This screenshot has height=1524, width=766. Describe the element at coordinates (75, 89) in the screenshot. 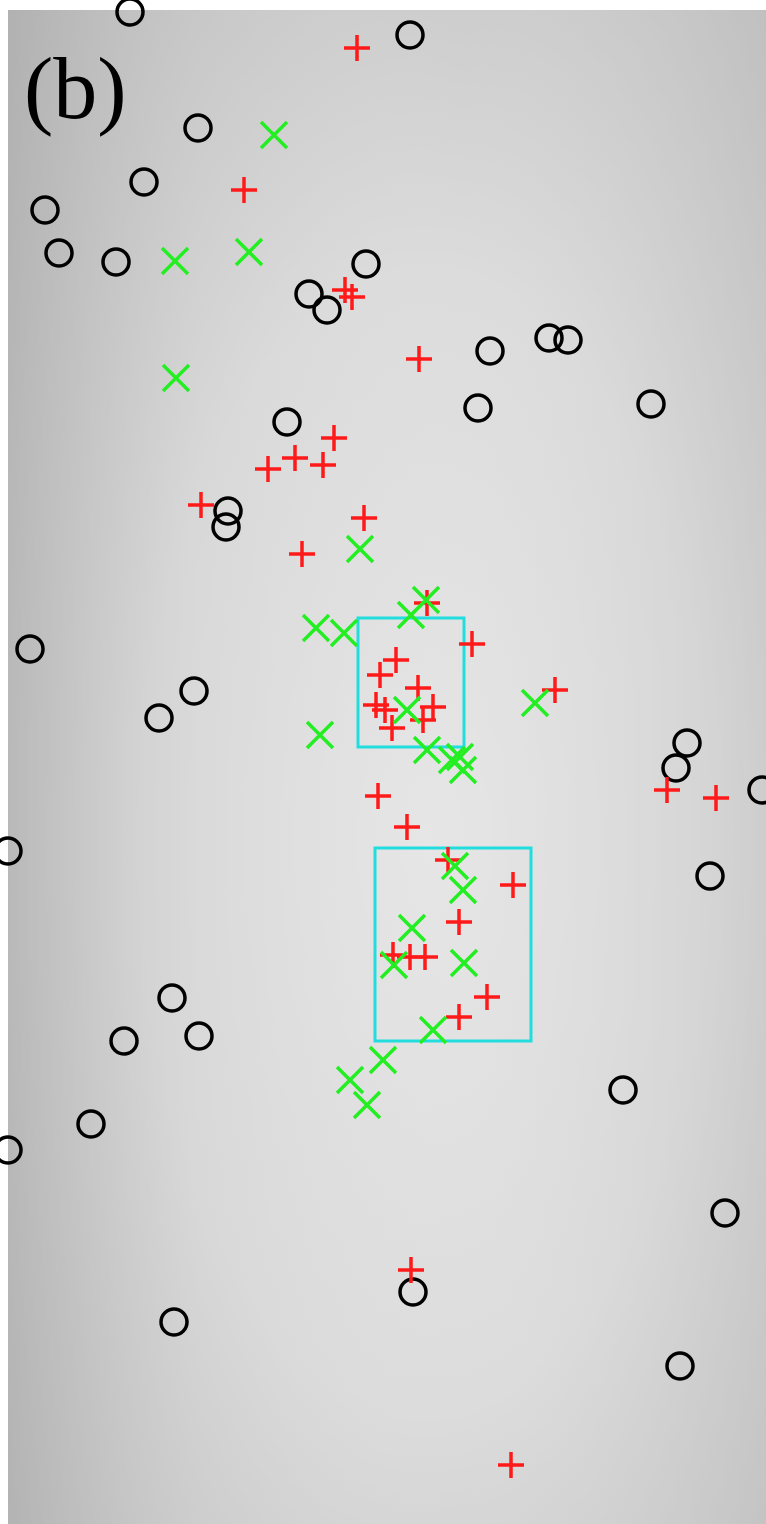

I see `panel-label: (b)` at that location.